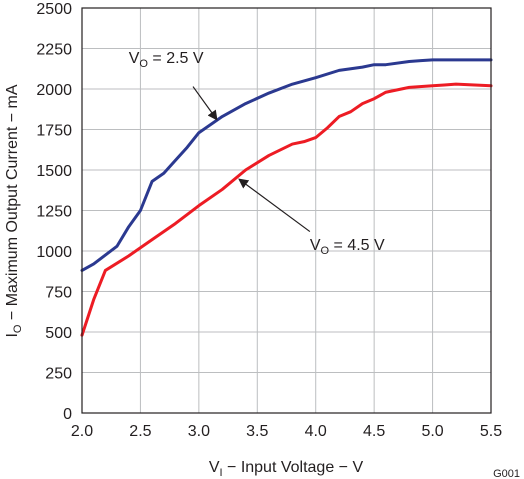  What do you see at coordinates (491, 431) in the screenshot?
I see `x-tick-label: 5.5` at bounding box center [491, 431].